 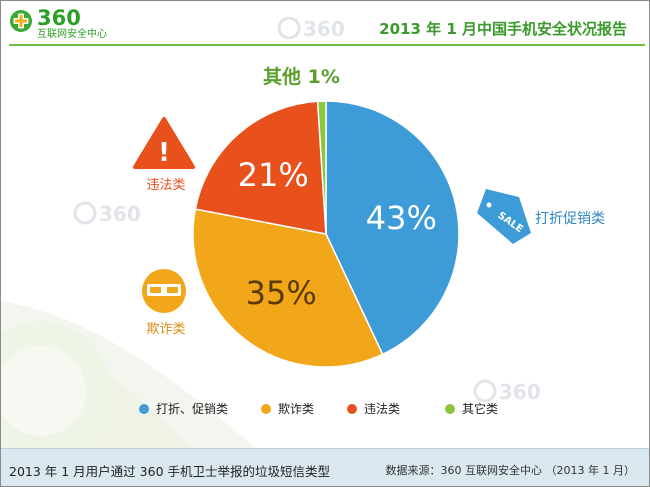 I want to click on chart-legend: 打折、促销类 欺诈类 违法类 其它类, so click(x=326, y=409).